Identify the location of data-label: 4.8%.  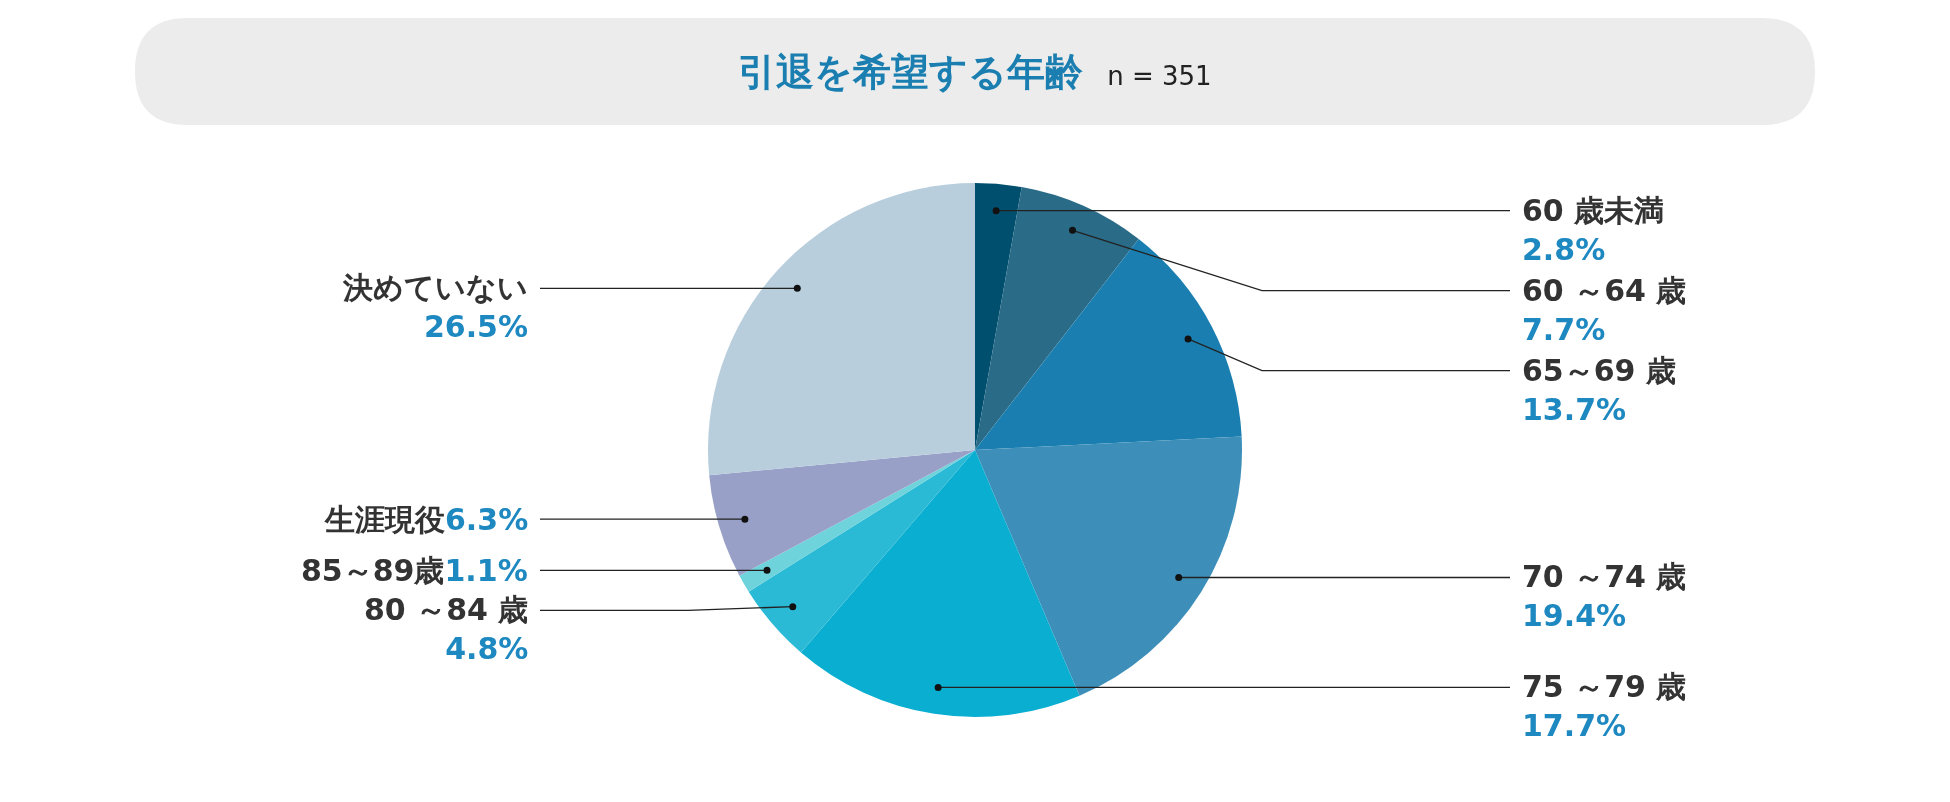
(487, 648).